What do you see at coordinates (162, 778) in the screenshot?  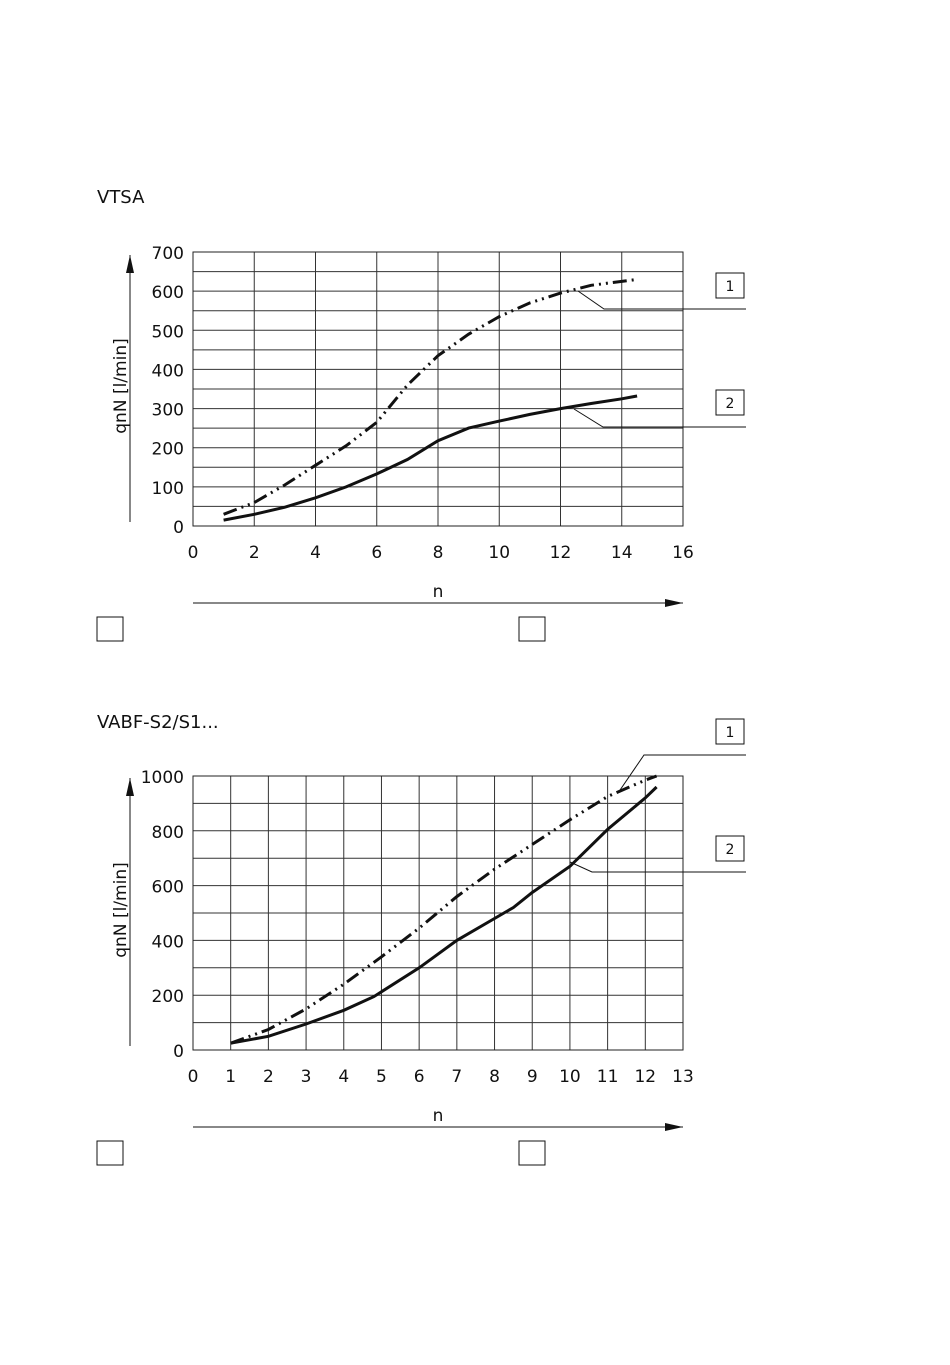 I see `y-tick-label: 1000` at bounding box center [162, 778].